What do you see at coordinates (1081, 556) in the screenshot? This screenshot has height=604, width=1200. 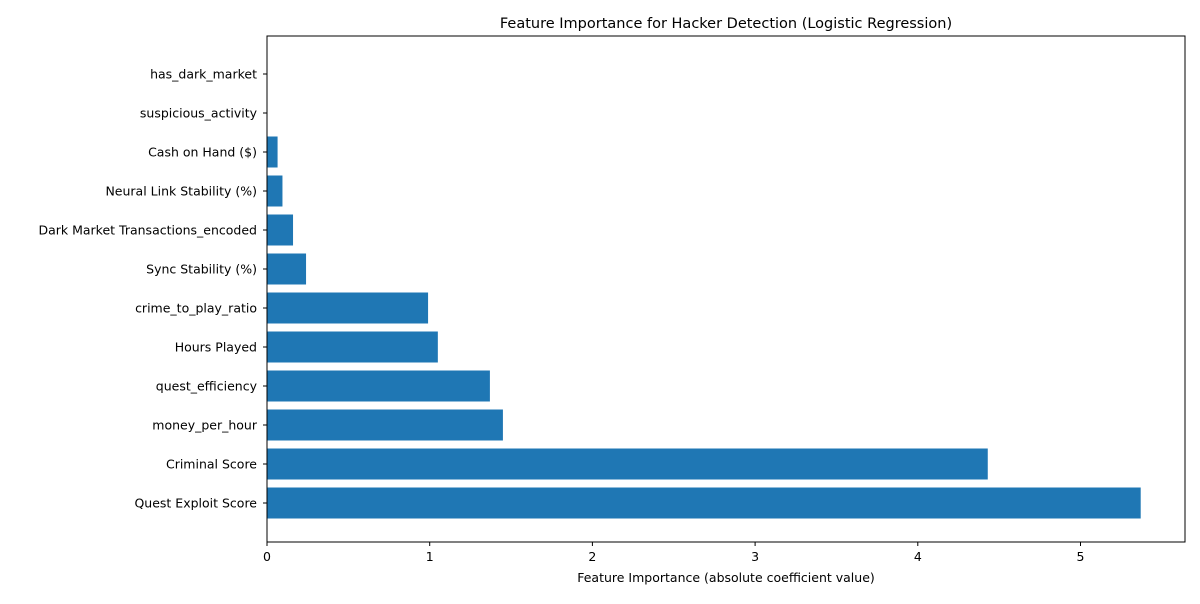 I see `x-tick-label: 5` at bounding box center [1081, 556].